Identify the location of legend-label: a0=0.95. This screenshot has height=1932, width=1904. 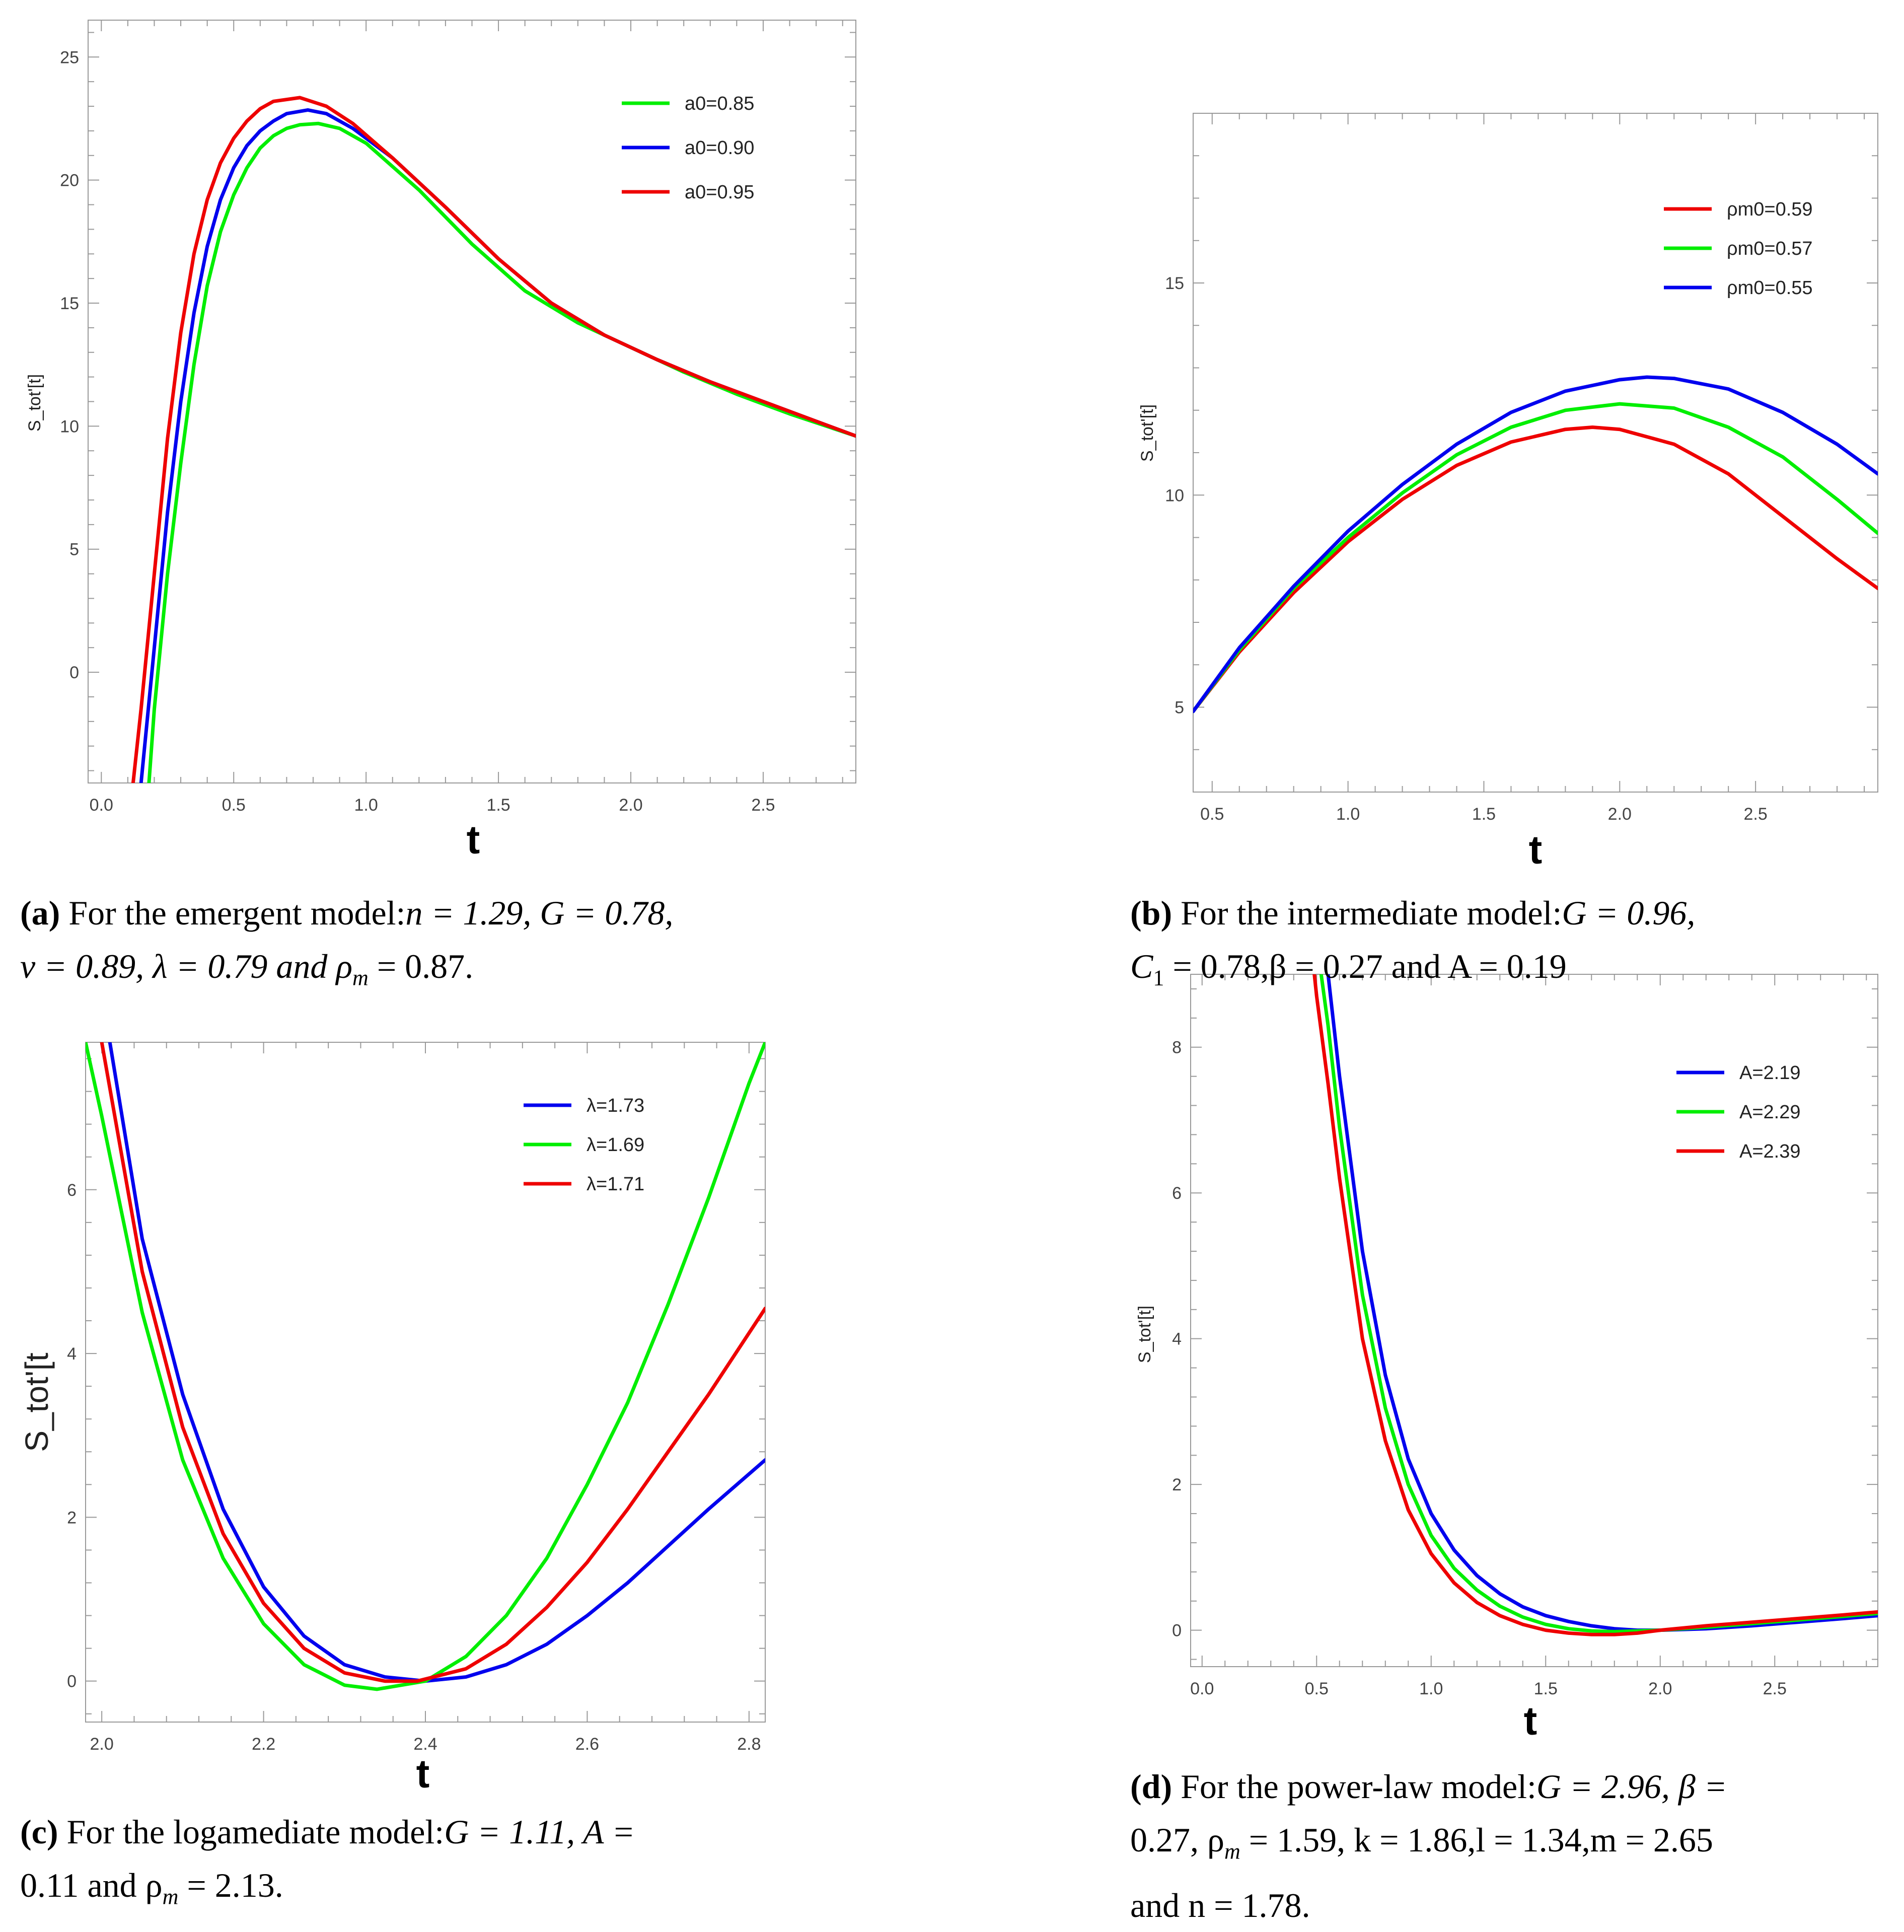
(719, 192).